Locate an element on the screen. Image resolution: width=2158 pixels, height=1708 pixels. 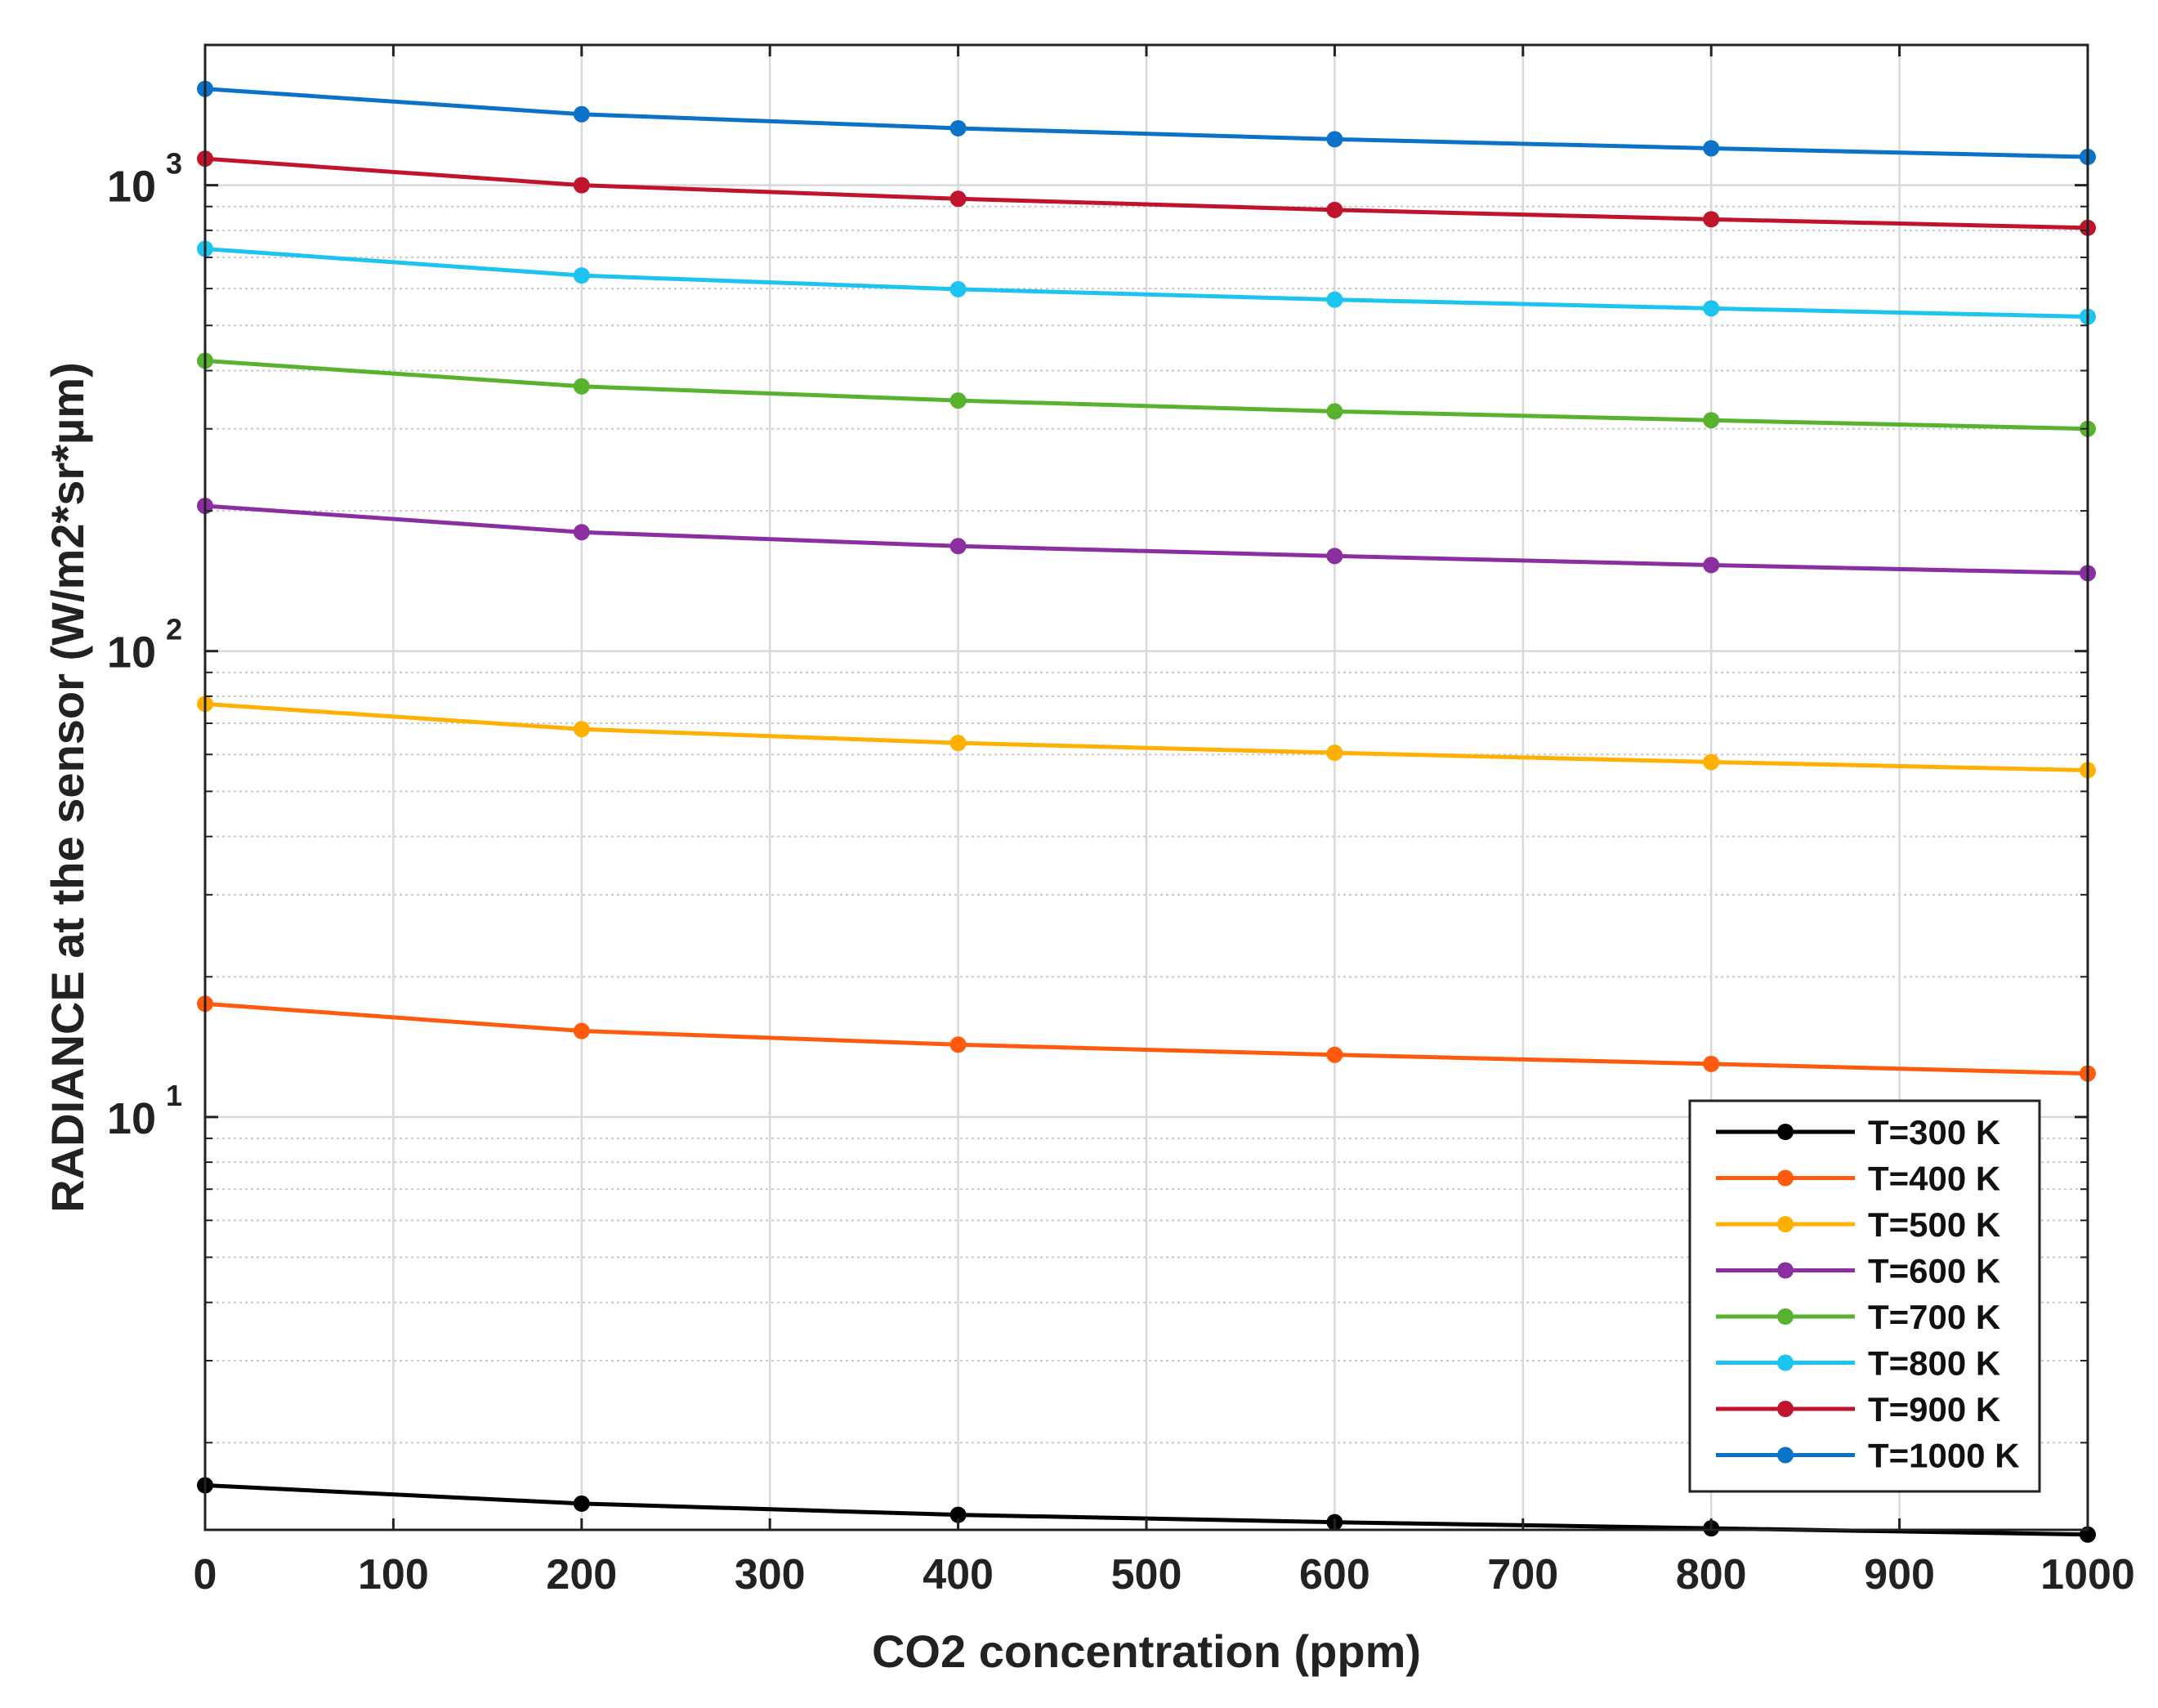
series-t-400-k is located at coordinates (1146, 1038).